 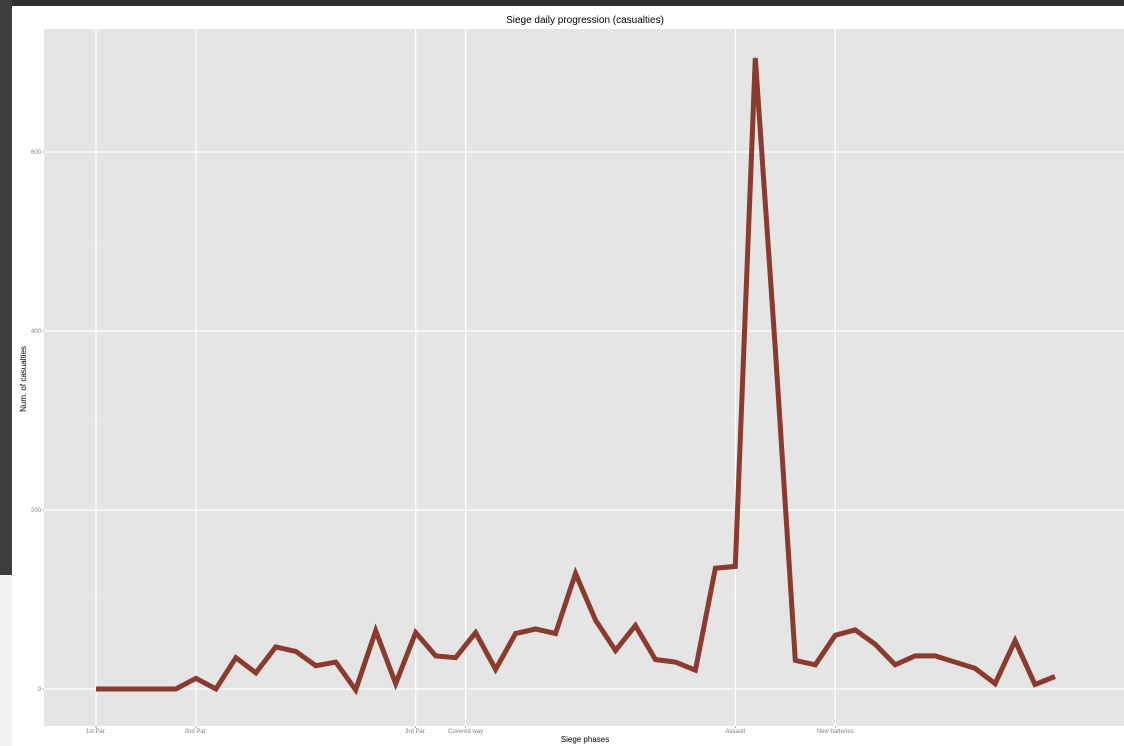 What do you see at coordinates (585, 739) in the screenshot?
I see `x-axis-title: Siege phases` at bounding box center [585, 739].